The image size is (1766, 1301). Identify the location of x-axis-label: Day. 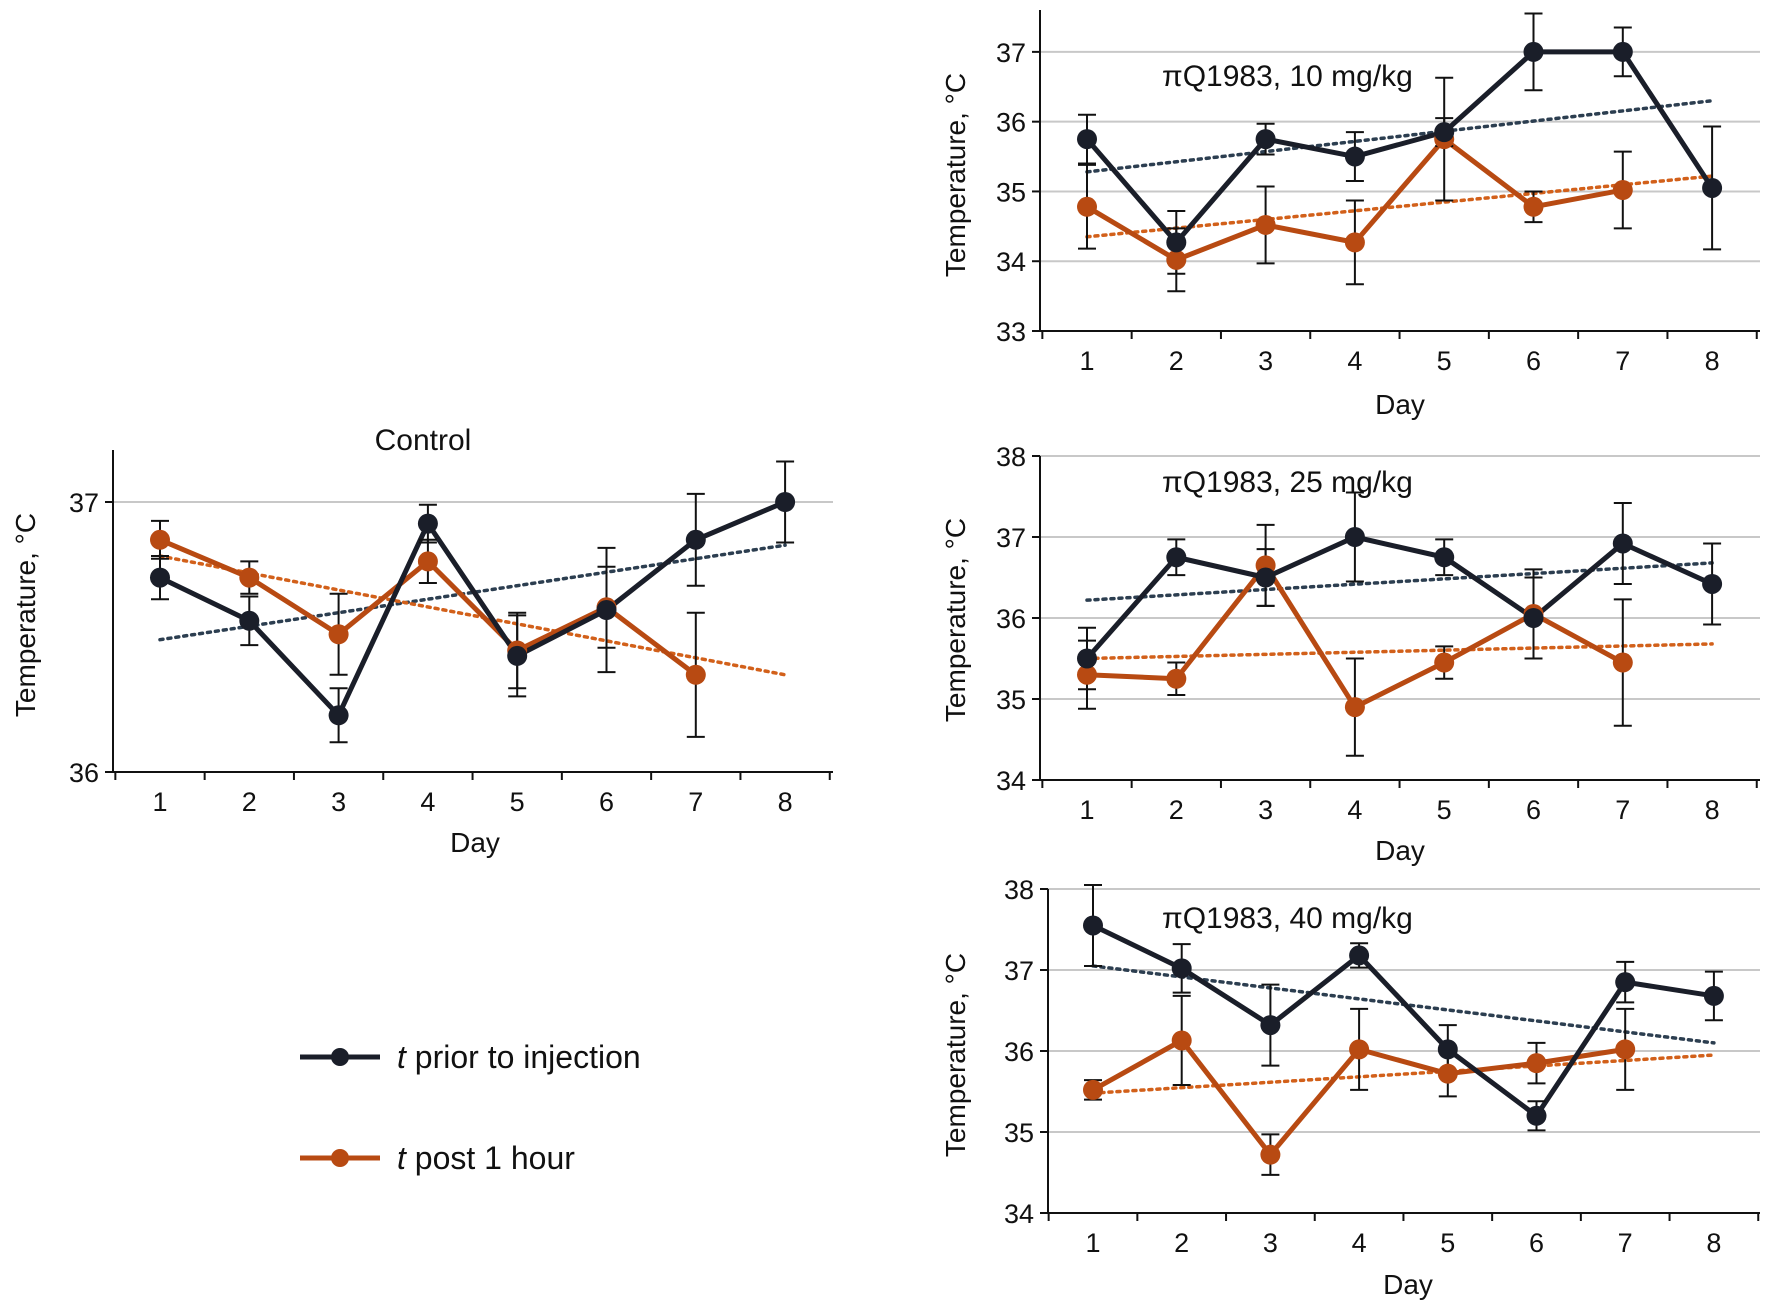
(475, 842).